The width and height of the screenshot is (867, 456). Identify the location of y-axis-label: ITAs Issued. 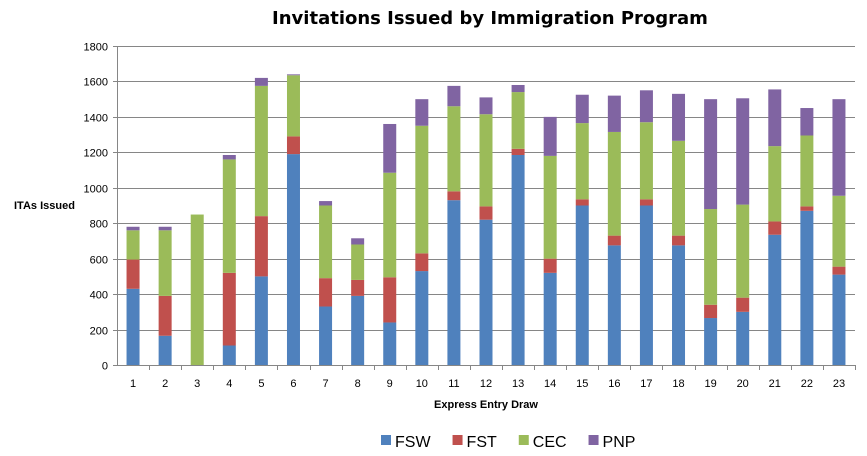
(44, 206).